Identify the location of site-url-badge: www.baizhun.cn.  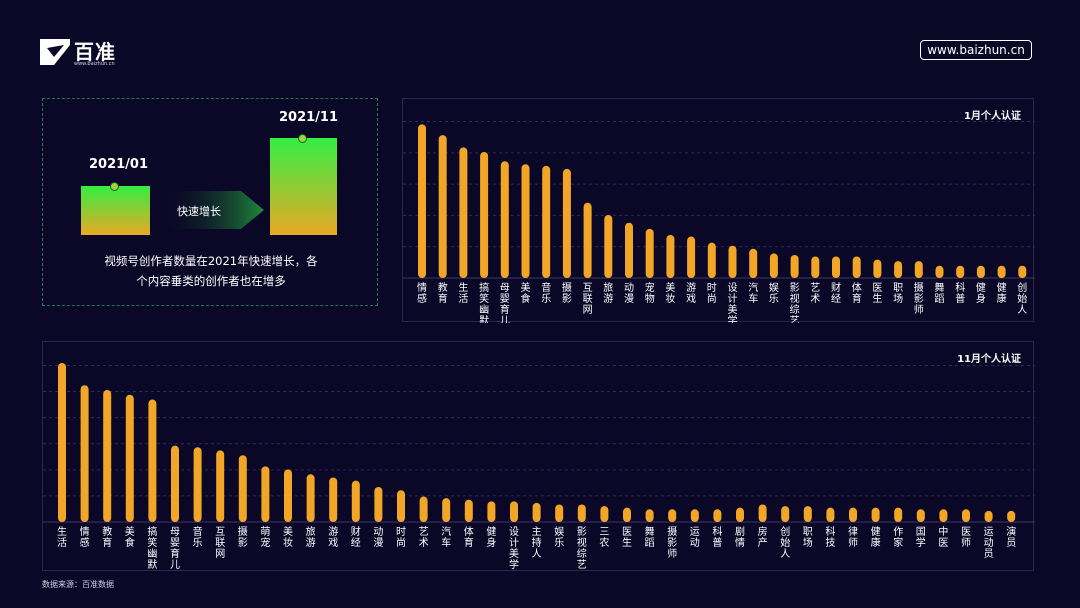
(976, 50).